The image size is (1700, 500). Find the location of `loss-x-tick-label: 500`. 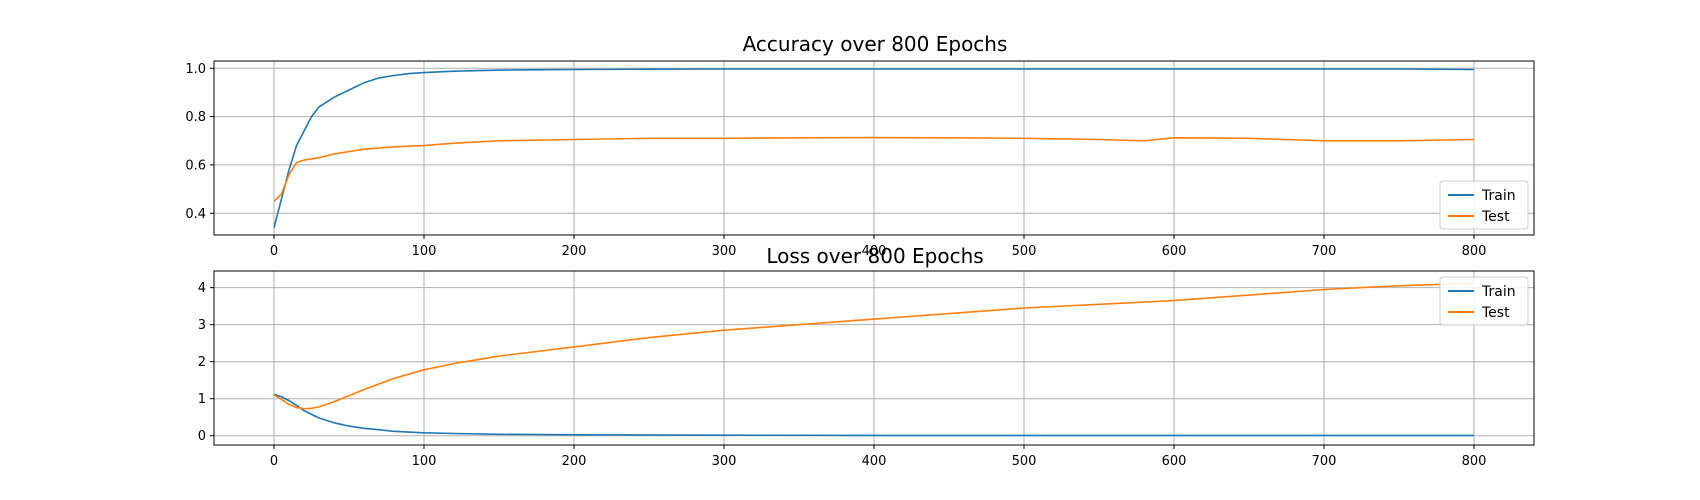

loss-x-tick-label: 500 is located at coordinates (1024, 461).